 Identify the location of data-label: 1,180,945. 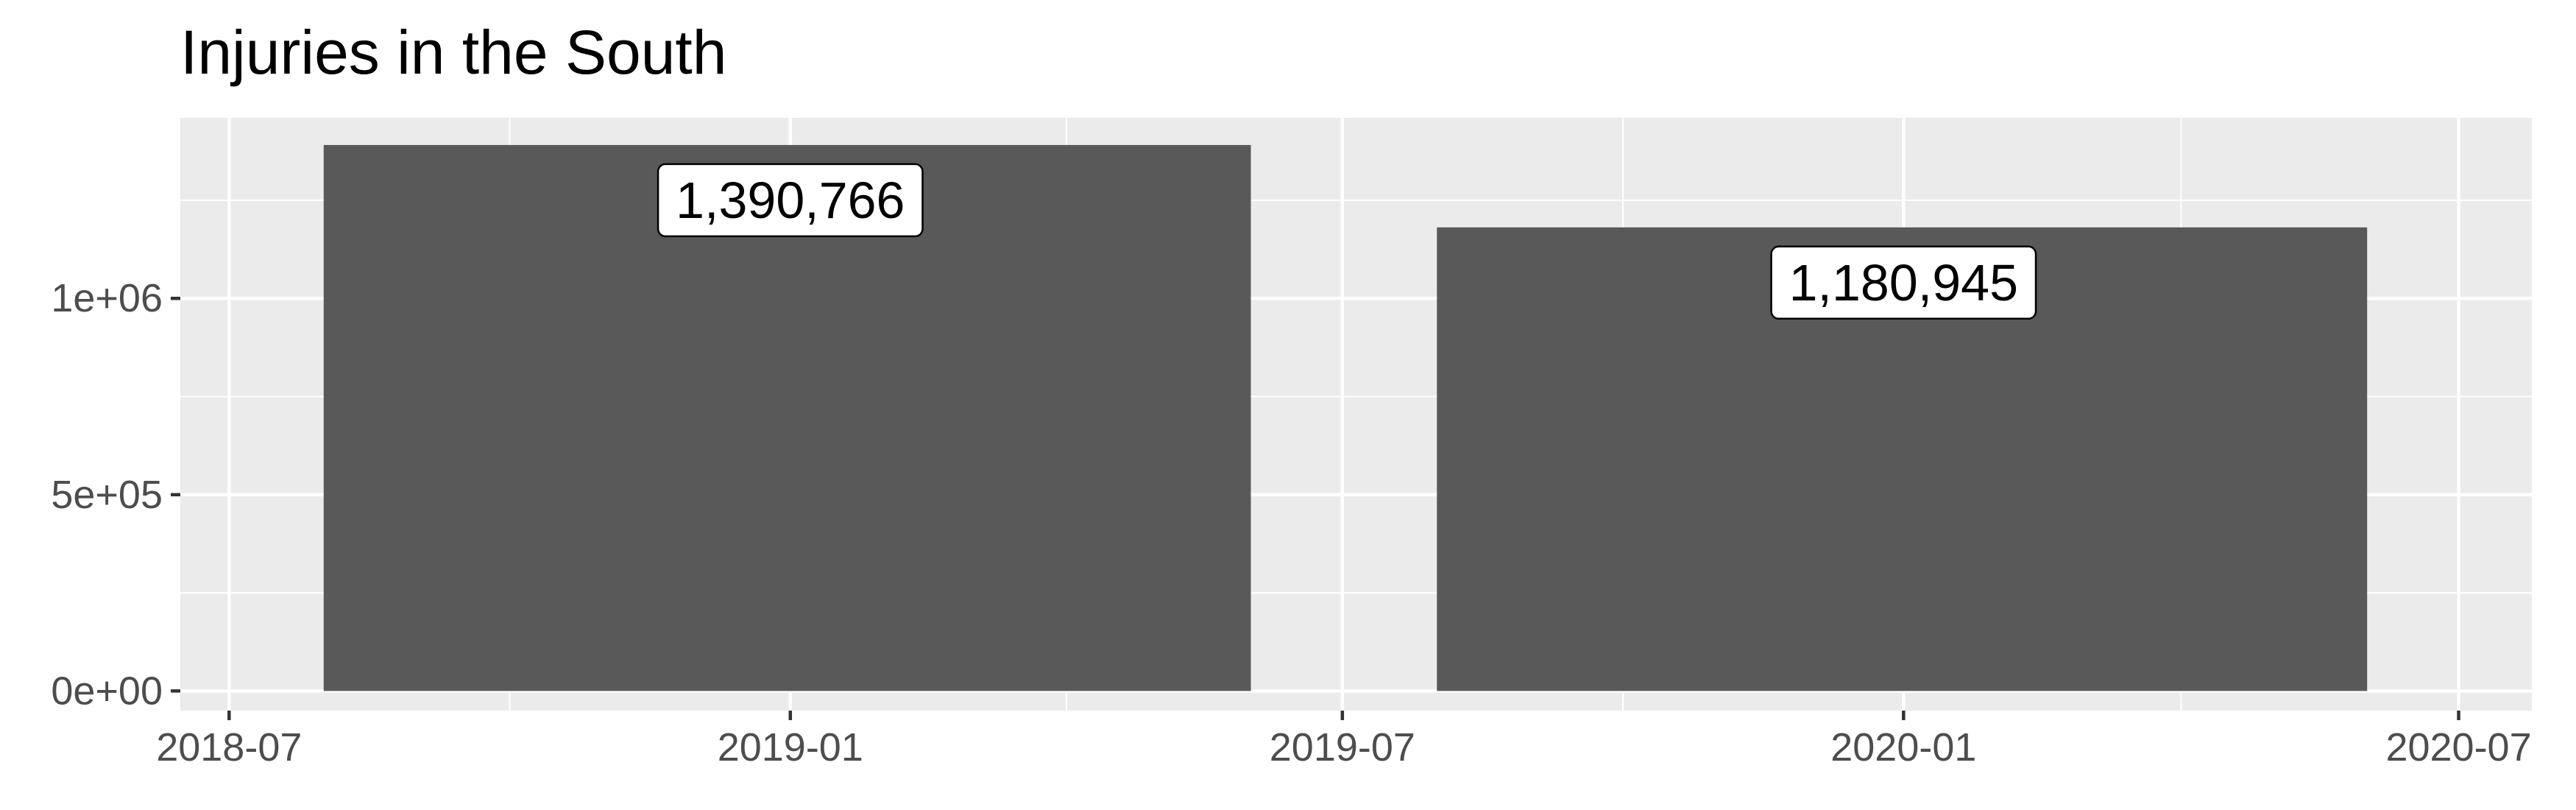
(1903, 282).